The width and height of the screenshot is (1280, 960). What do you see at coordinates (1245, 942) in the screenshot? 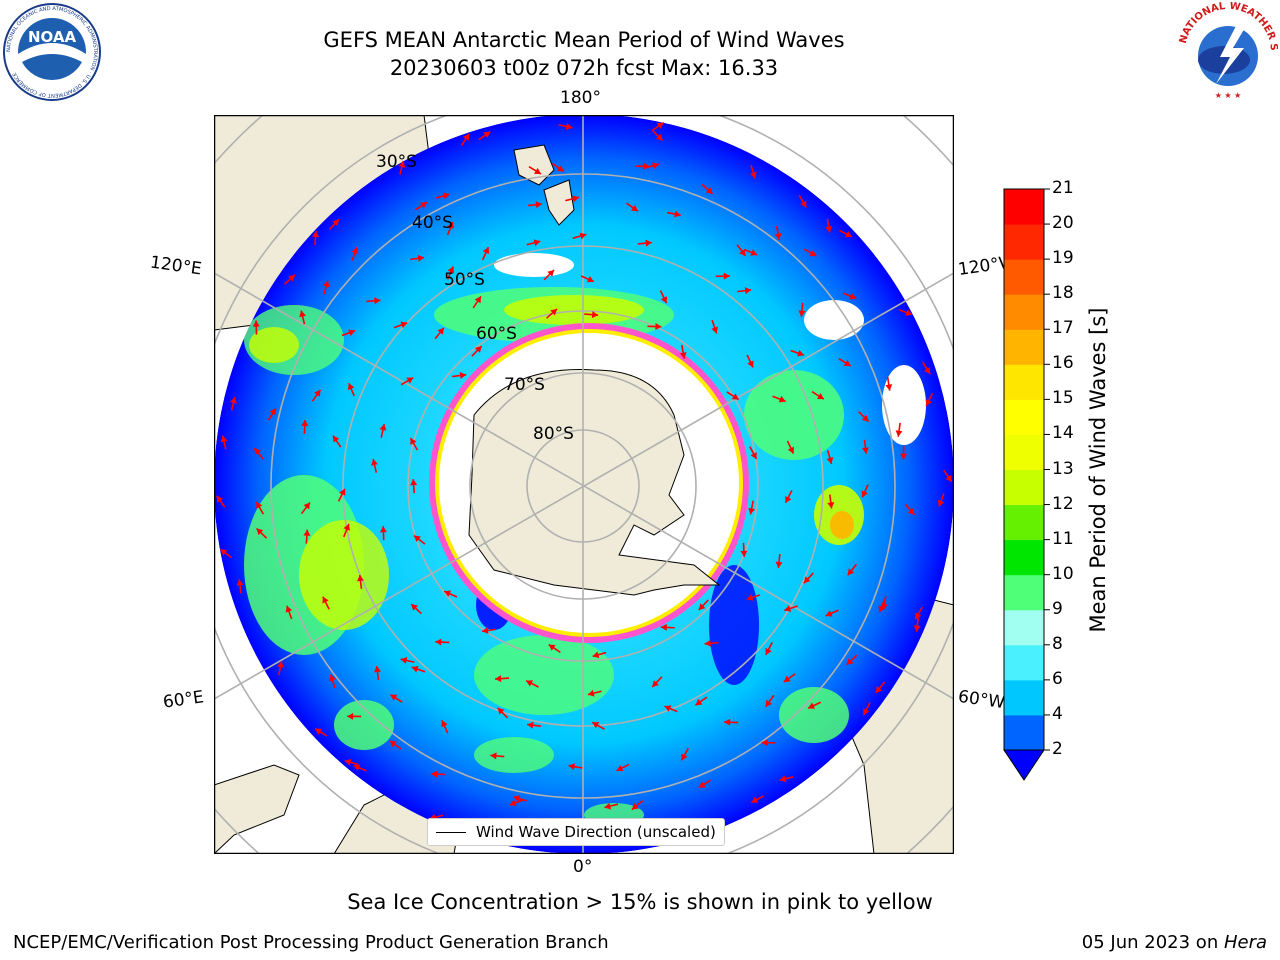
I see `footer-machine: Hera` at bounding box center [1245, 942].